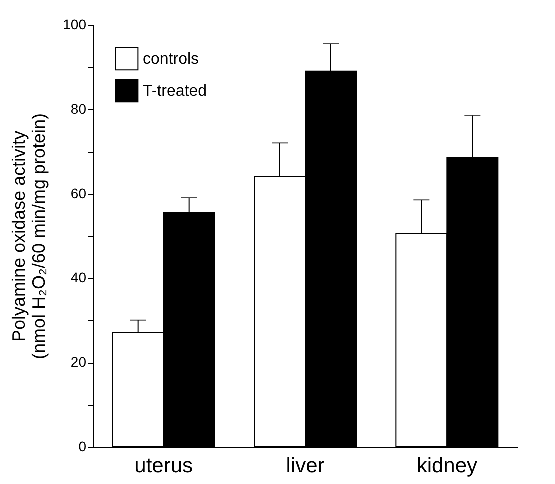 The image size is (555, 484). Describe the element at coordinates (29, 236) in the screenshot. I see `y-axis-title: Polyamine oxidase activity (nmol H₂O₂/60 min/mg protein)` at that location.